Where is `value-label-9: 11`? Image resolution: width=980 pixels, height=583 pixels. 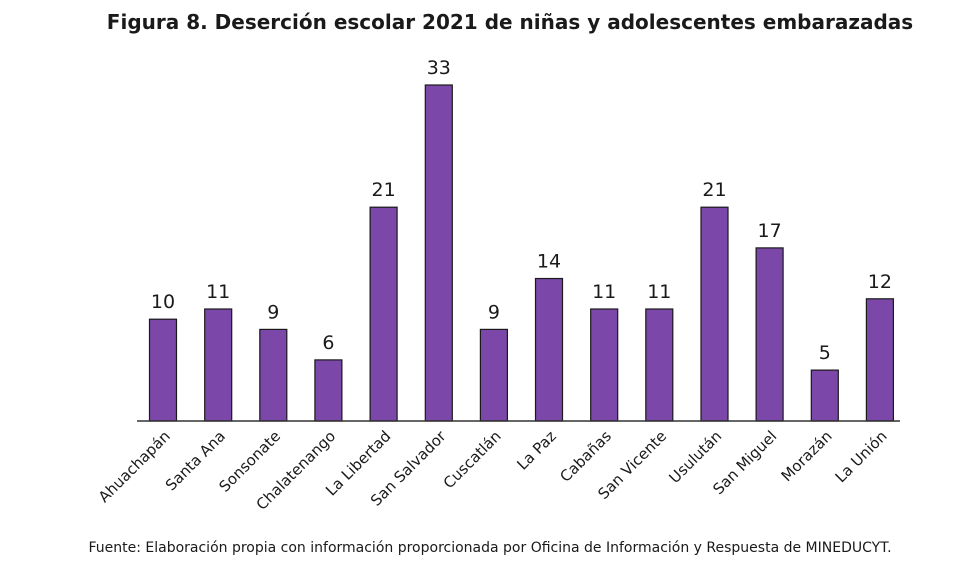
value-label-9: 11 is located at coordinates (659, 292).